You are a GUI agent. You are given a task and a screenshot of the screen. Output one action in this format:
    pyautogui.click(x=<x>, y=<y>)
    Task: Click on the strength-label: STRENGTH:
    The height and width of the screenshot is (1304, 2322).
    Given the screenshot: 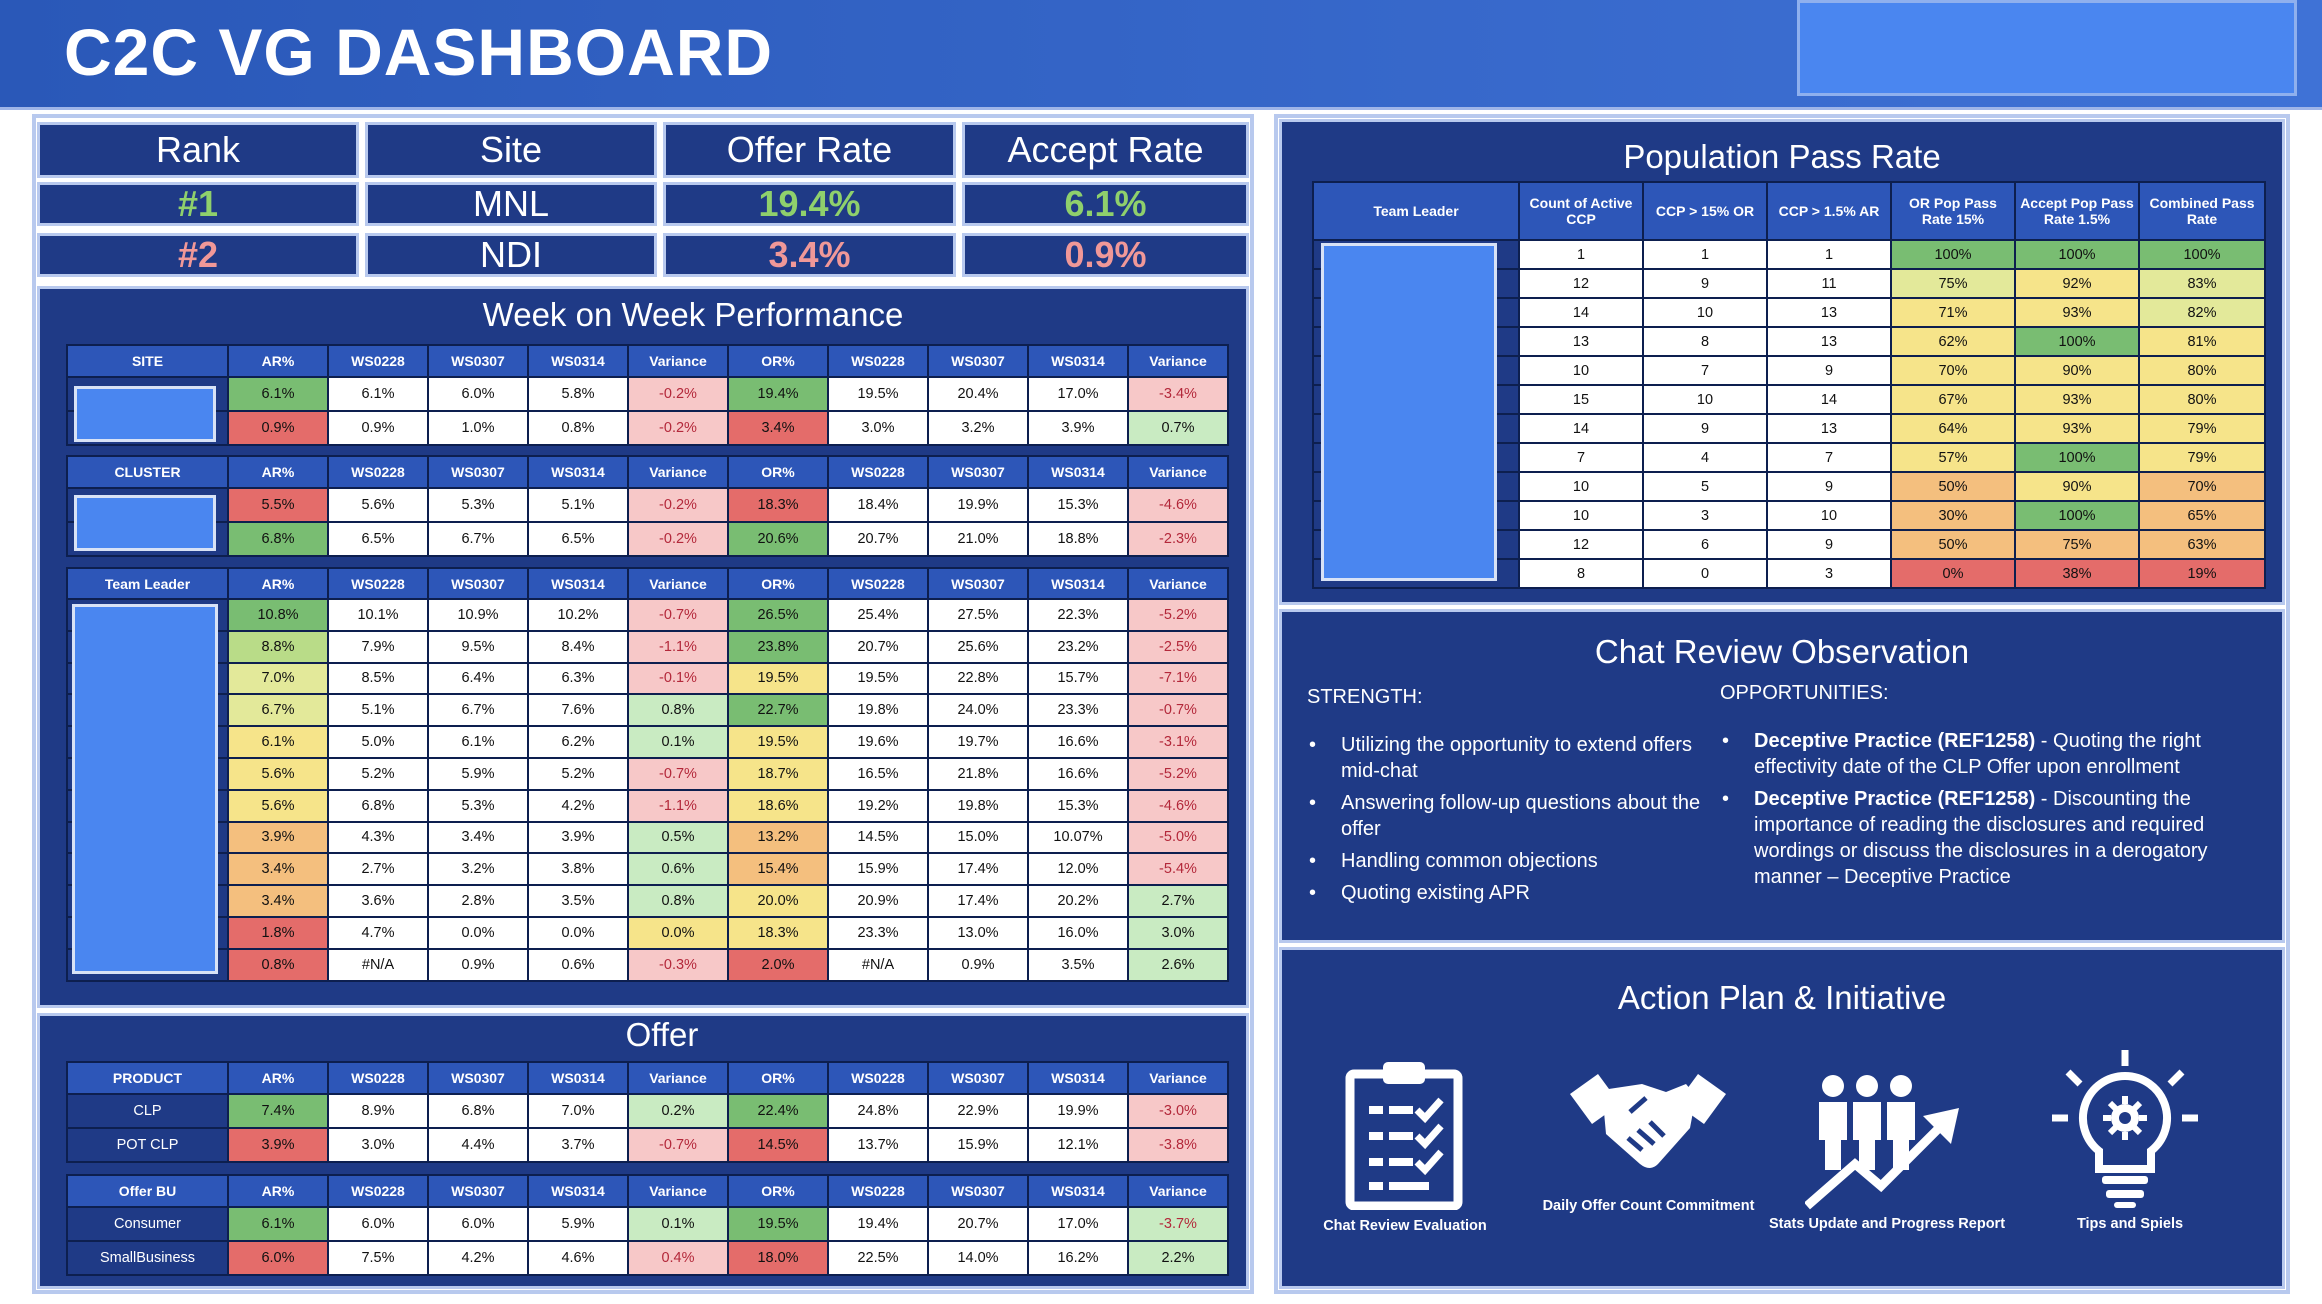 What is the action you would take?
    pyautogui.click(x=1365, y=697)
    